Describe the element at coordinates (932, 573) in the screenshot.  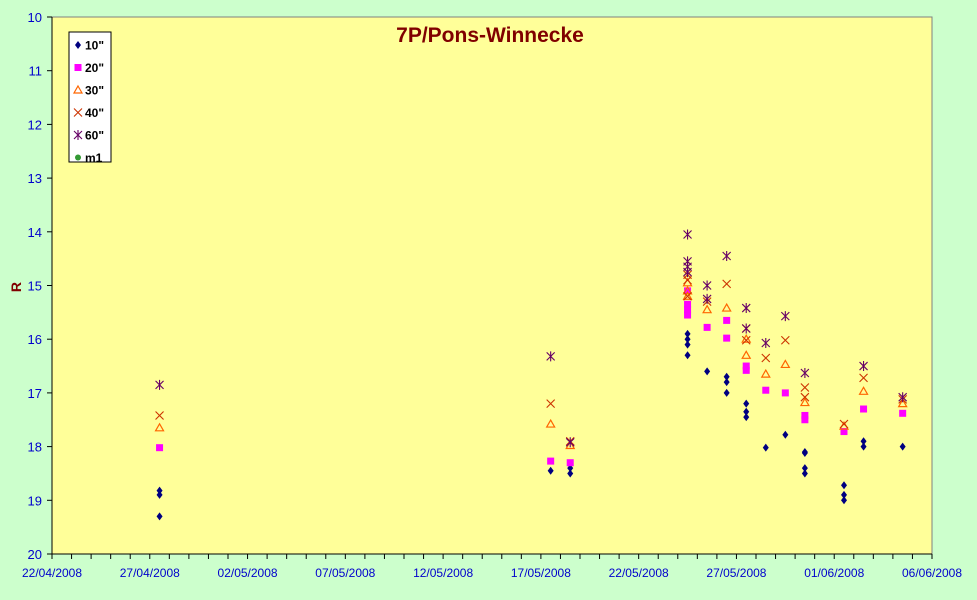
I see `x-tick-label: 06/06/2008` at that location.